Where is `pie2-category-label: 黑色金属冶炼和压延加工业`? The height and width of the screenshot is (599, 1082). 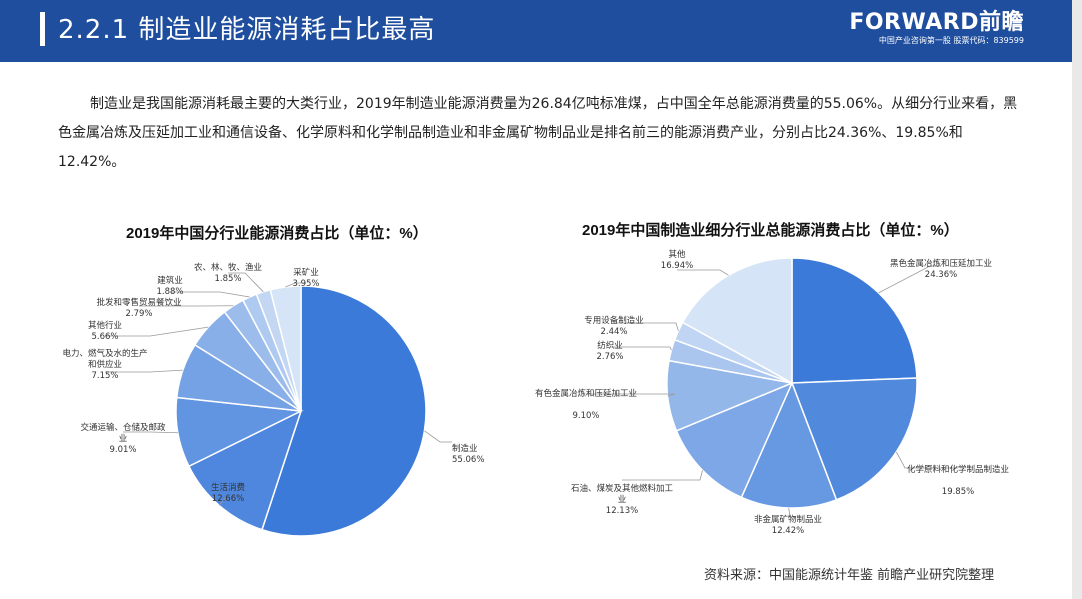 pie2-category-label: 黑色金属冶炼和压延加工业 is located at coordinates (941, 263).